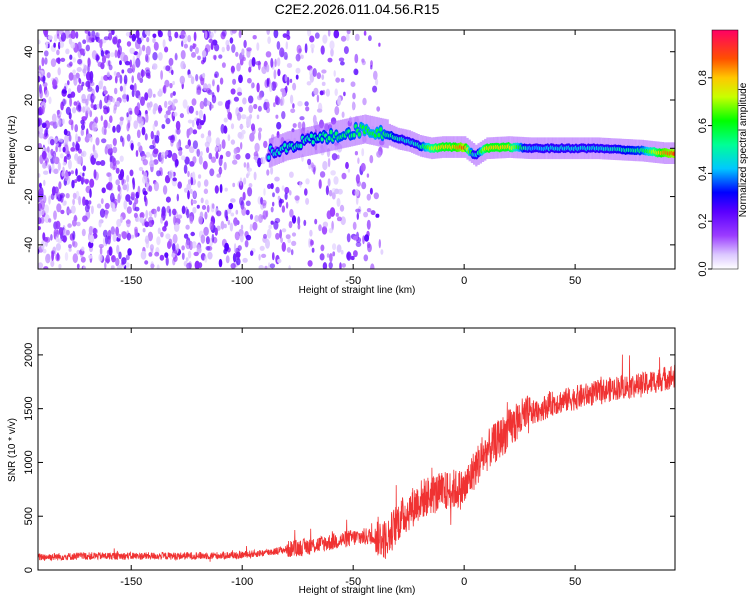  I want to click on ridge-core, so click(359, 134).